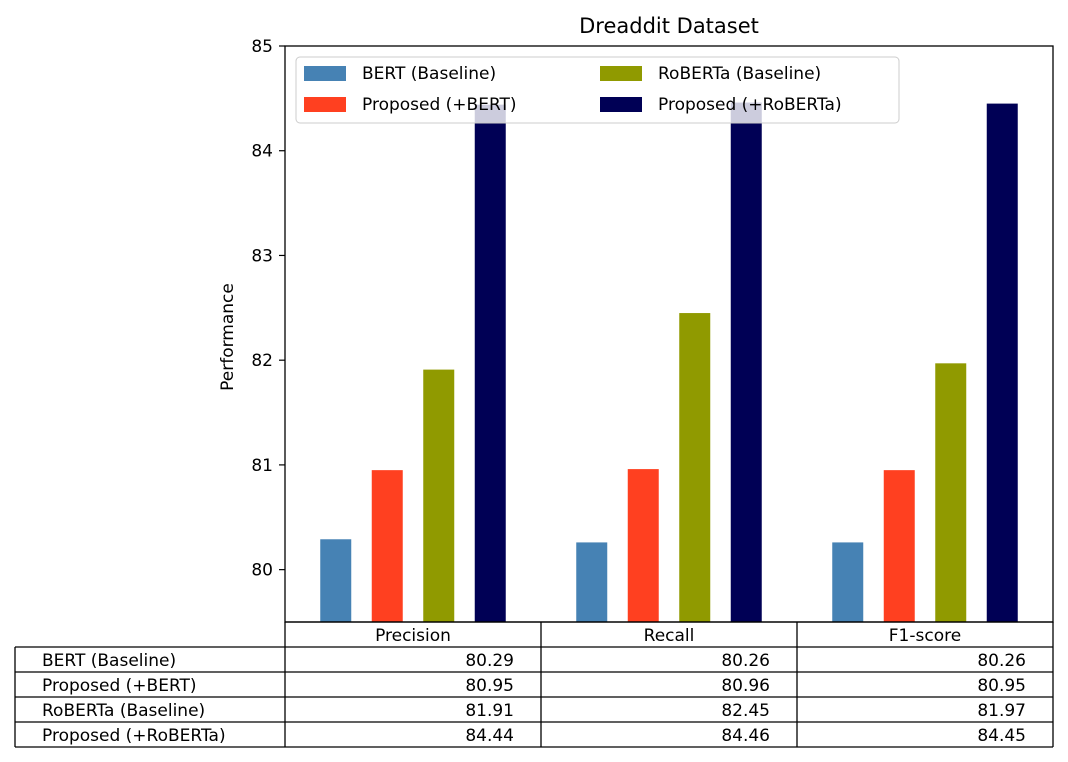 This screenshot has height=762, width=1068. Describe the element at coordinates (325, 104) in the screenshot. I see `legend-swatch-proposed-bert` at that location.